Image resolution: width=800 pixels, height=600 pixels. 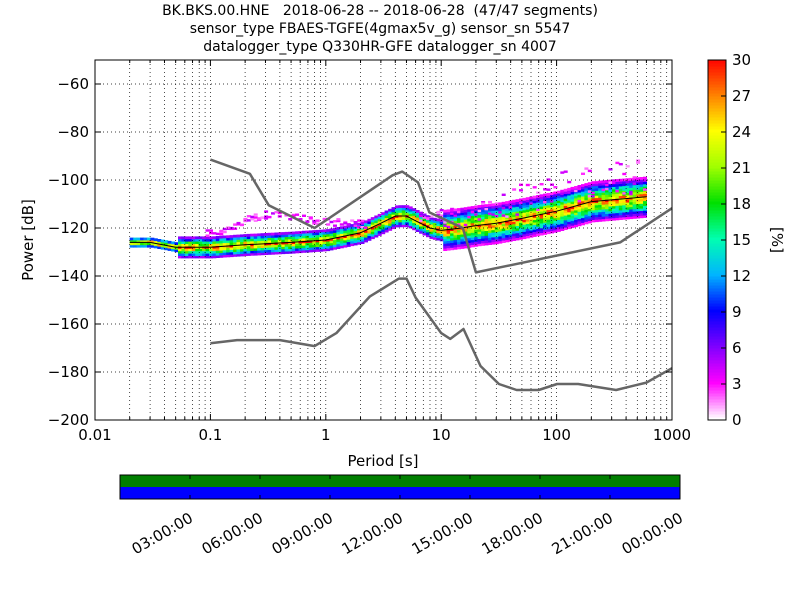 I want to click on ppsd-heatmap, so click(x=388, y=209).